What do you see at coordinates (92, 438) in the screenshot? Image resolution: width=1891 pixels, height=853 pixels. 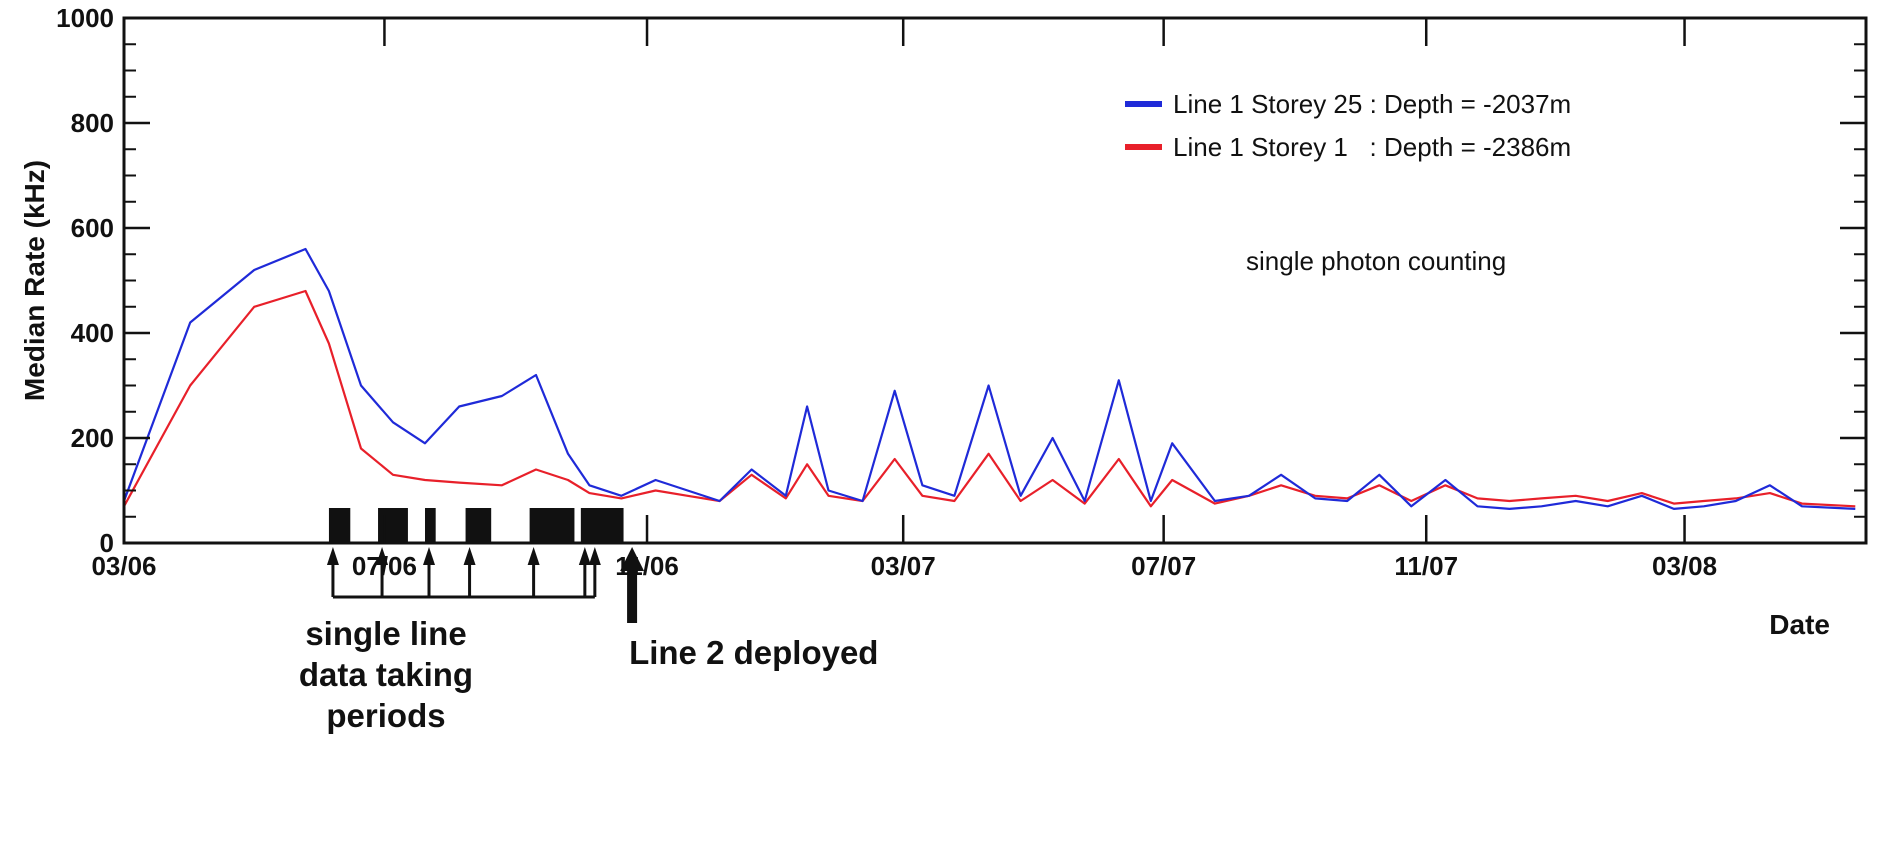 I see `y-tick-label: 200` at bounding box center [92, 438].